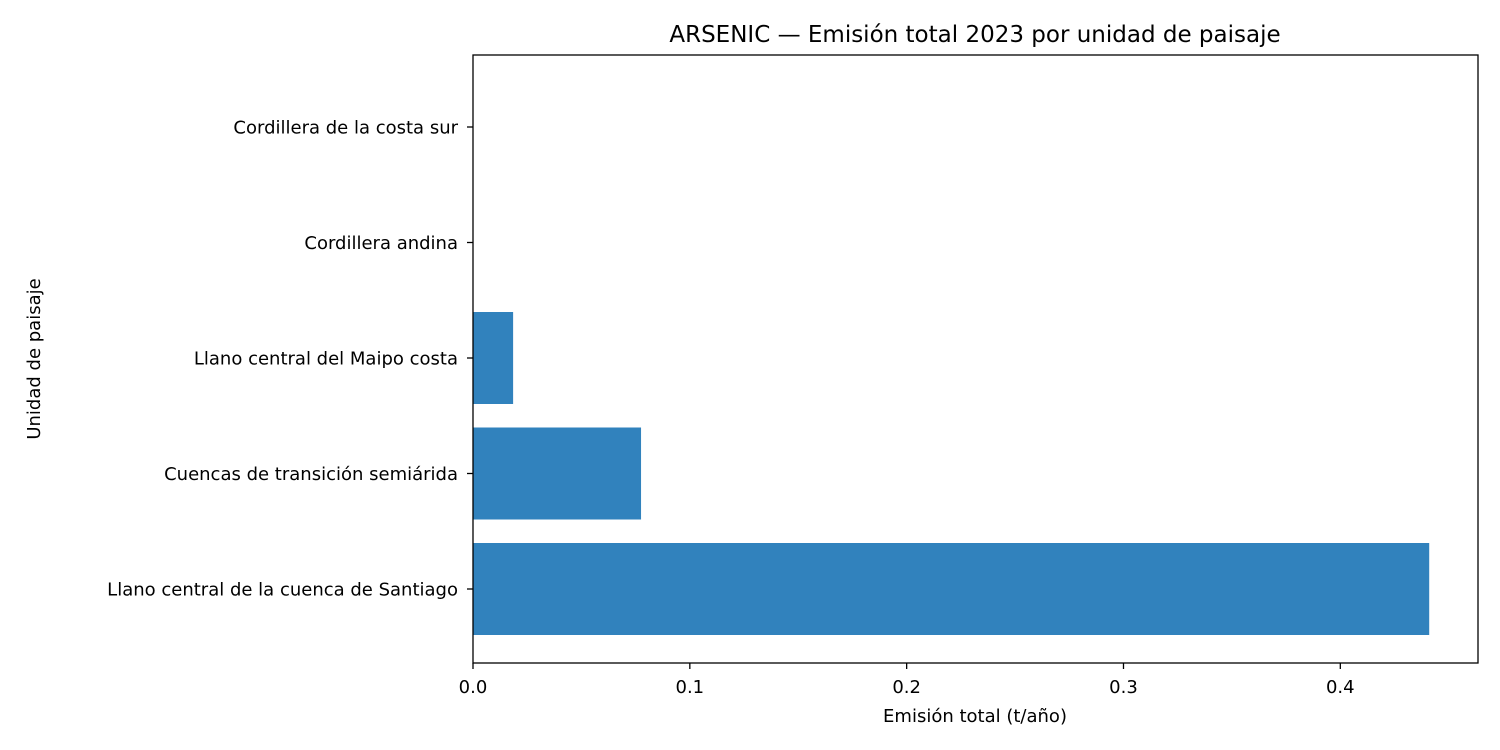  What do you see at coordinates (34, 358) in the screenshot?
I see `y-axis-label: Unidad de paisaje` at bounding box center [34, 358].